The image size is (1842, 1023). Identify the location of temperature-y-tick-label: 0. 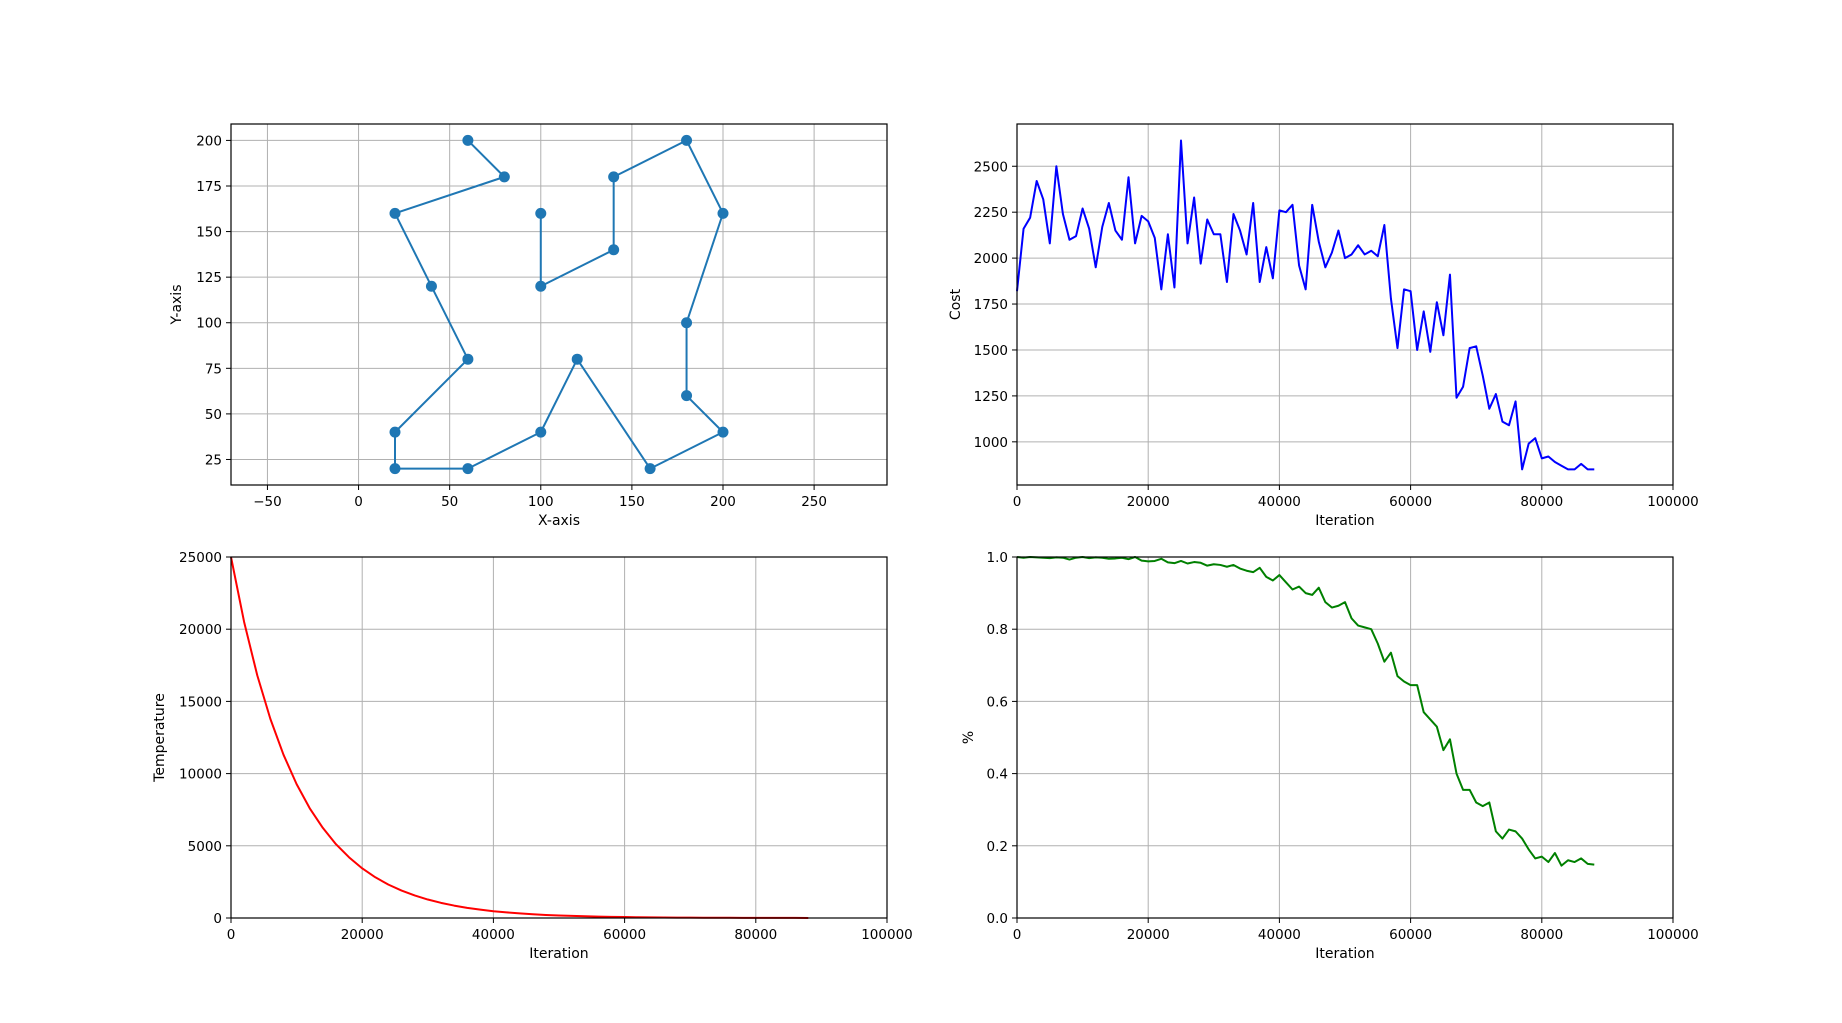
(217, 919).